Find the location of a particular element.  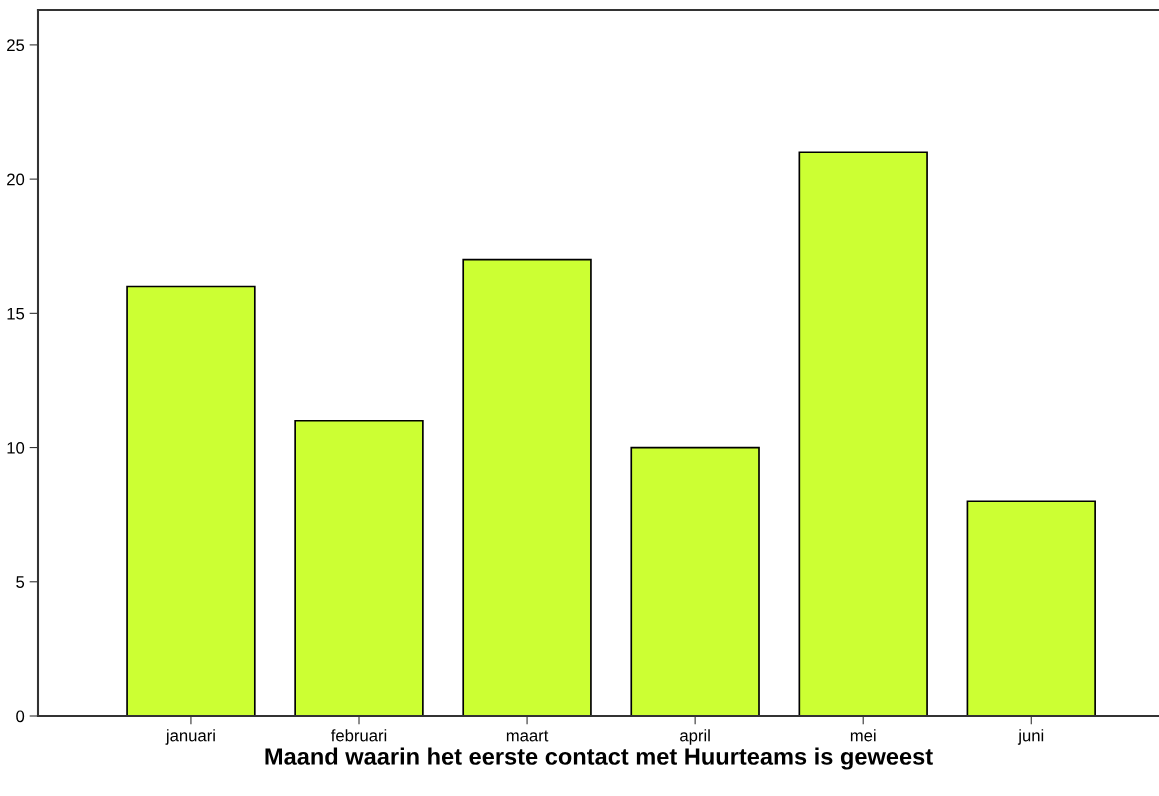

y-tick-label: 25 is located at coordinates (16, 45).